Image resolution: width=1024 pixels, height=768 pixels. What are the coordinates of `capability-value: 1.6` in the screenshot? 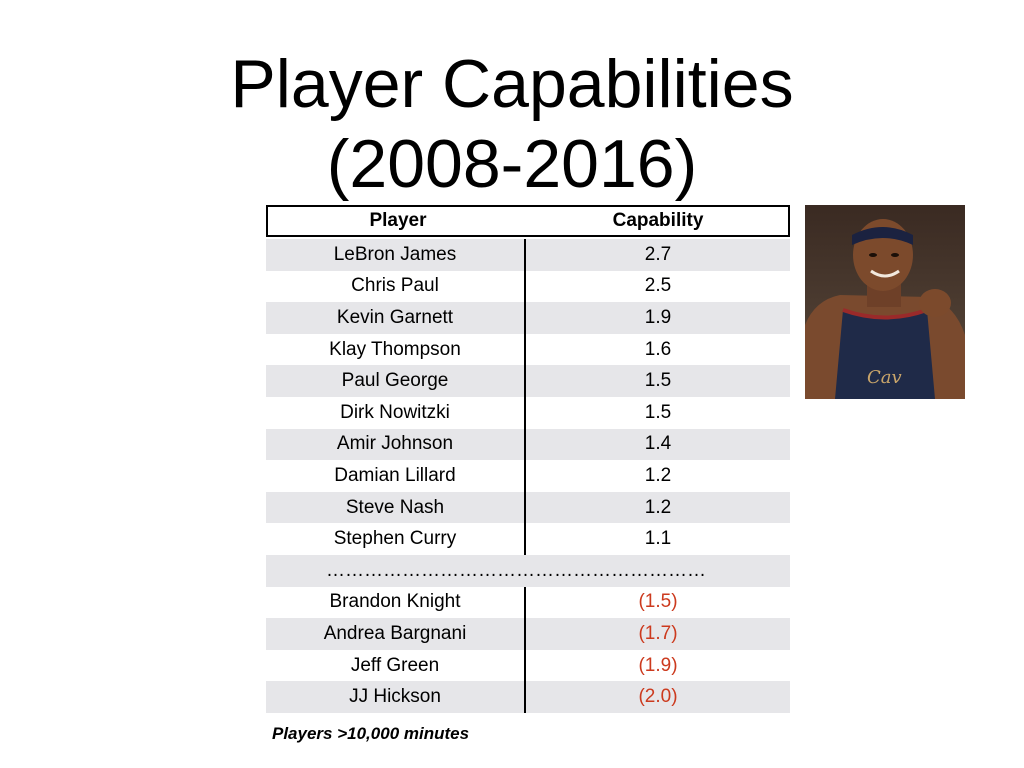 It's located at (658, 349).